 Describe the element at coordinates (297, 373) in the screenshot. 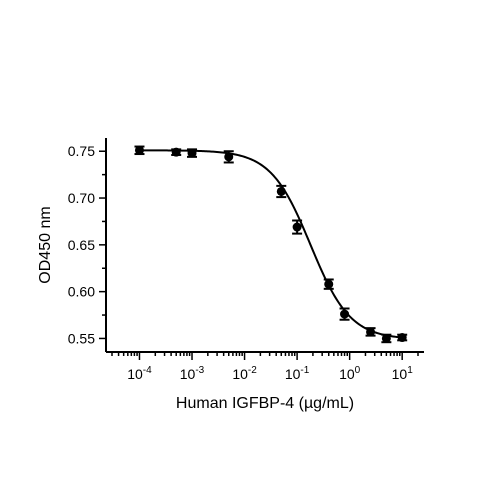

I see `x-tick-label: 10⁻¹` at that location.